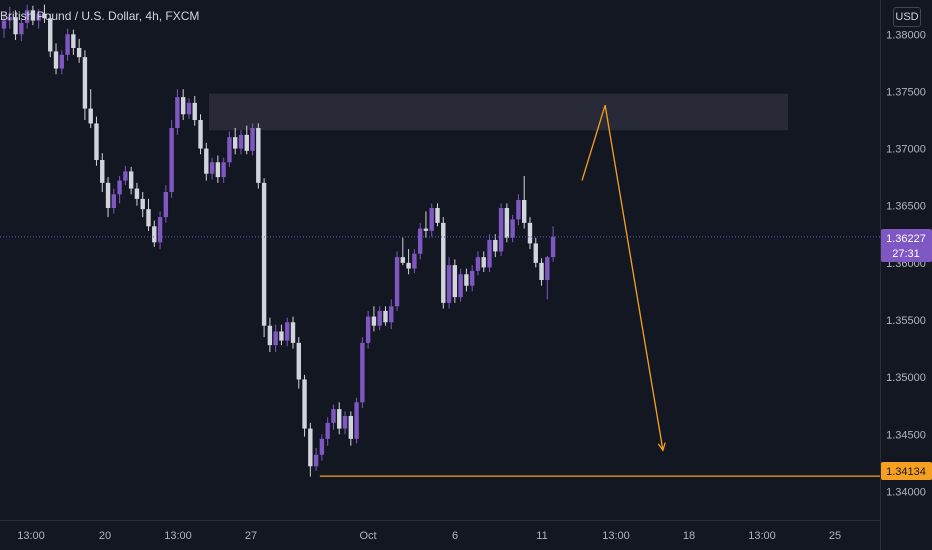  What do you see at coordinates (906, 378) in the screenshot?
I see `y-tick-label: 1.35000` at bounding box center [906, 378].